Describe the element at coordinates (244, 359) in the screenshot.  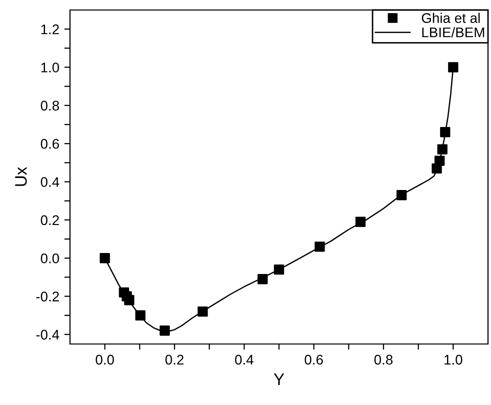
I see `x-tick-label: 0.4` at that location.